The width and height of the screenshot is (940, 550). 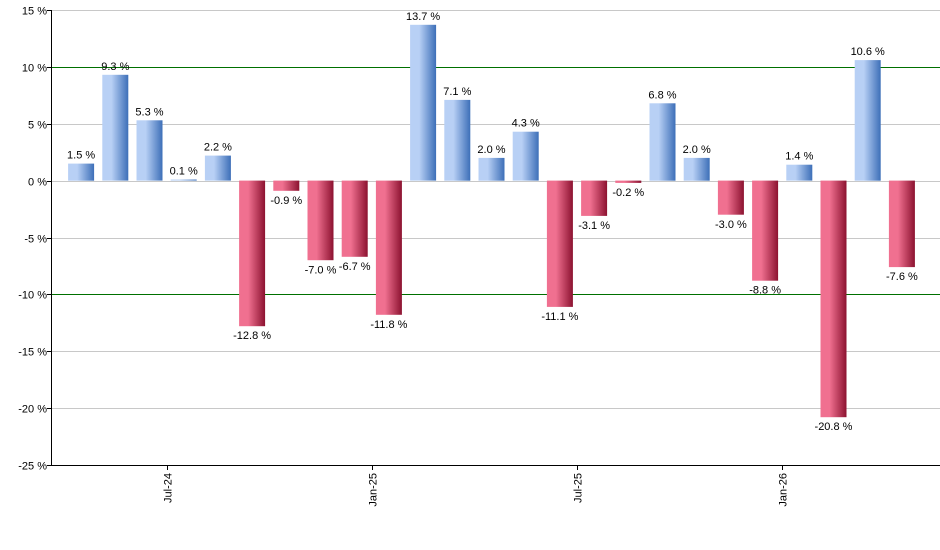 What do you see at coordinates (37, 126) in the screenshot?
I see `y-tick-label: 5 %` at bounding box center [37, 126].